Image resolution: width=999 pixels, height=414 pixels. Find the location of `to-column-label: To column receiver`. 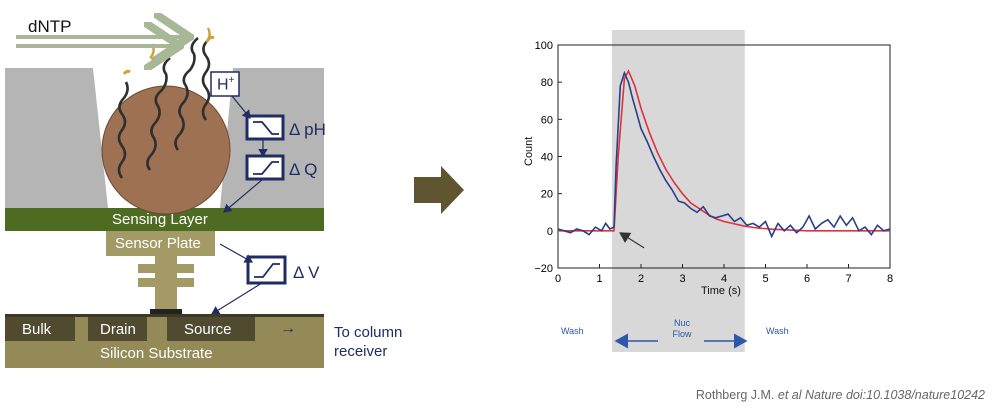

to-column-label: To column receiver is located at coordinates (368, 343).